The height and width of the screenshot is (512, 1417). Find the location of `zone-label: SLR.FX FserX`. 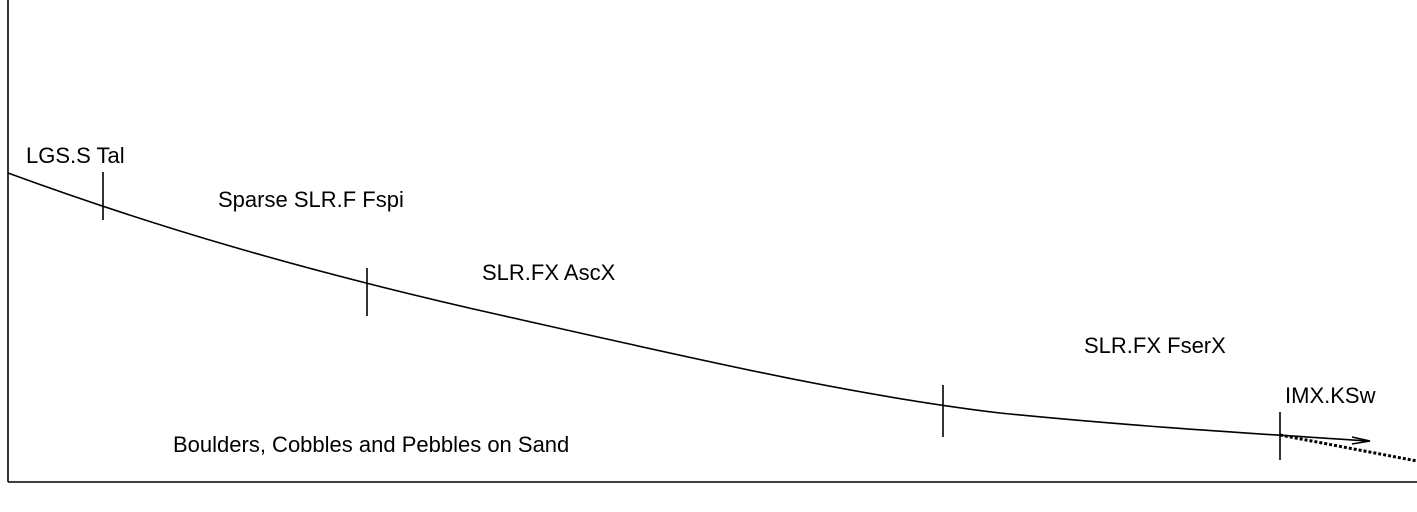

zone-label: SLR.FX FserX is located at coordinates (1155, 345).